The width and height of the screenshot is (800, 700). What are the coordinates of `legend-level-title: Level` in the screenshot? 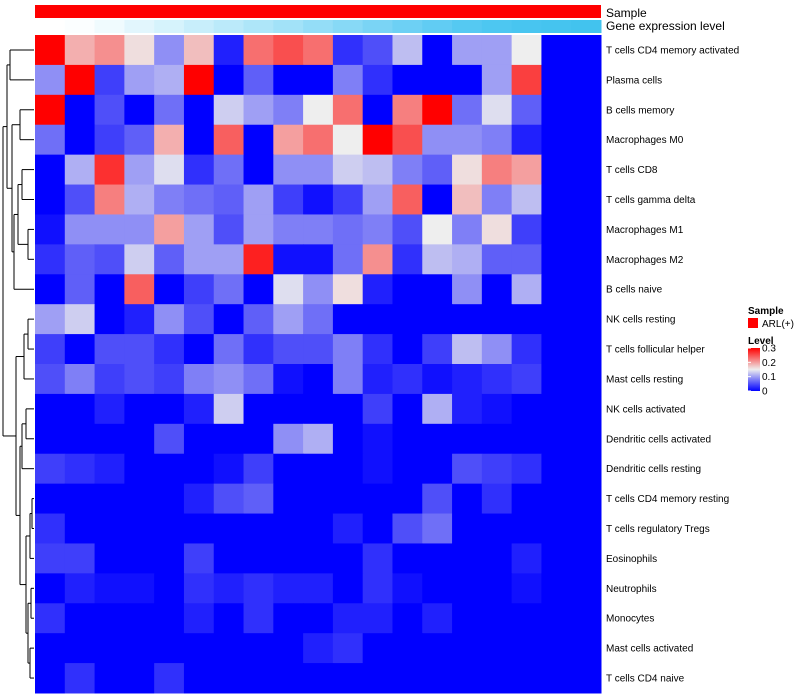 It's located at (761, 341).